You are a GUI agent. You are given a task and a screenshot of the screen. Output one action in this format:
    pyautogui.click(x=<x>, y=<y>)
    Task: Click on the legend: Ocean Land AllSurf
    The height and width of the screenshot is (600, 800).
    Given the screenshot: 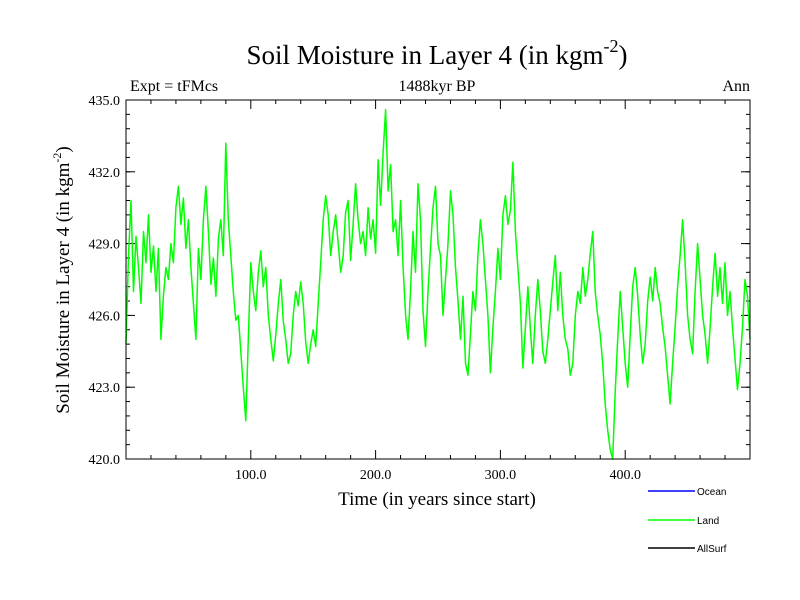 What is the action you would take?
    pyautogui.click(x=687, y=521)
    